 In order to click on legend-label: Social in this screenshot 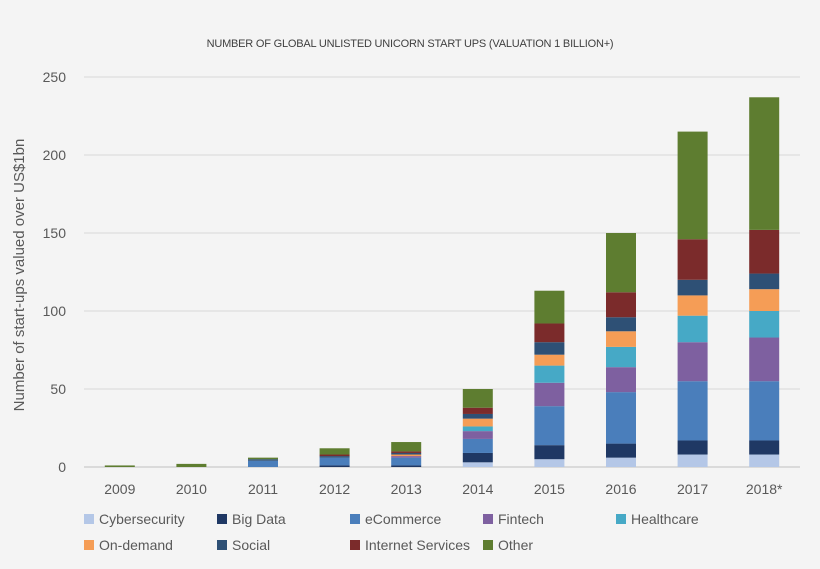, I will do `click(251, 545)`.